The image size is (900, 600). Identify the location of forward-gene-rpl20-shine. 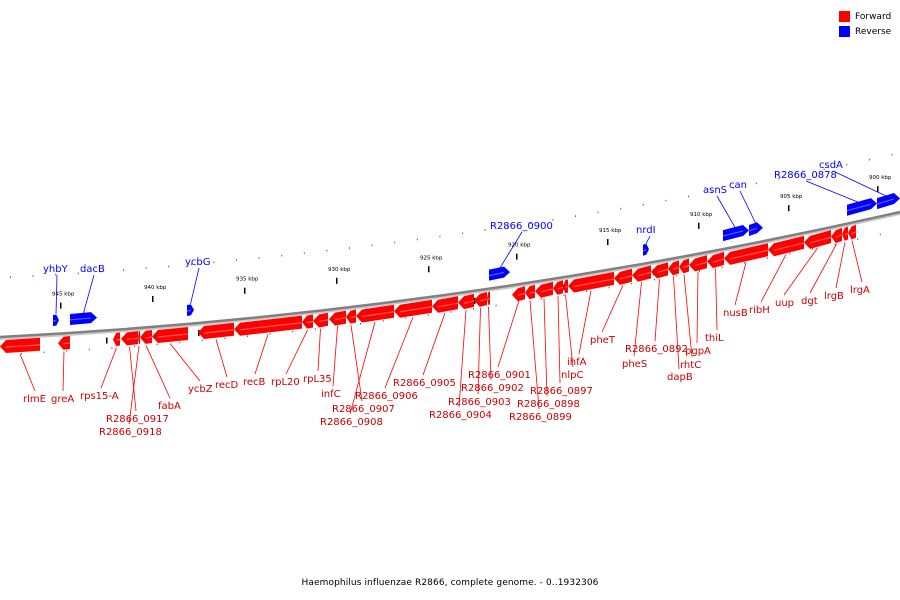
(310, 322).